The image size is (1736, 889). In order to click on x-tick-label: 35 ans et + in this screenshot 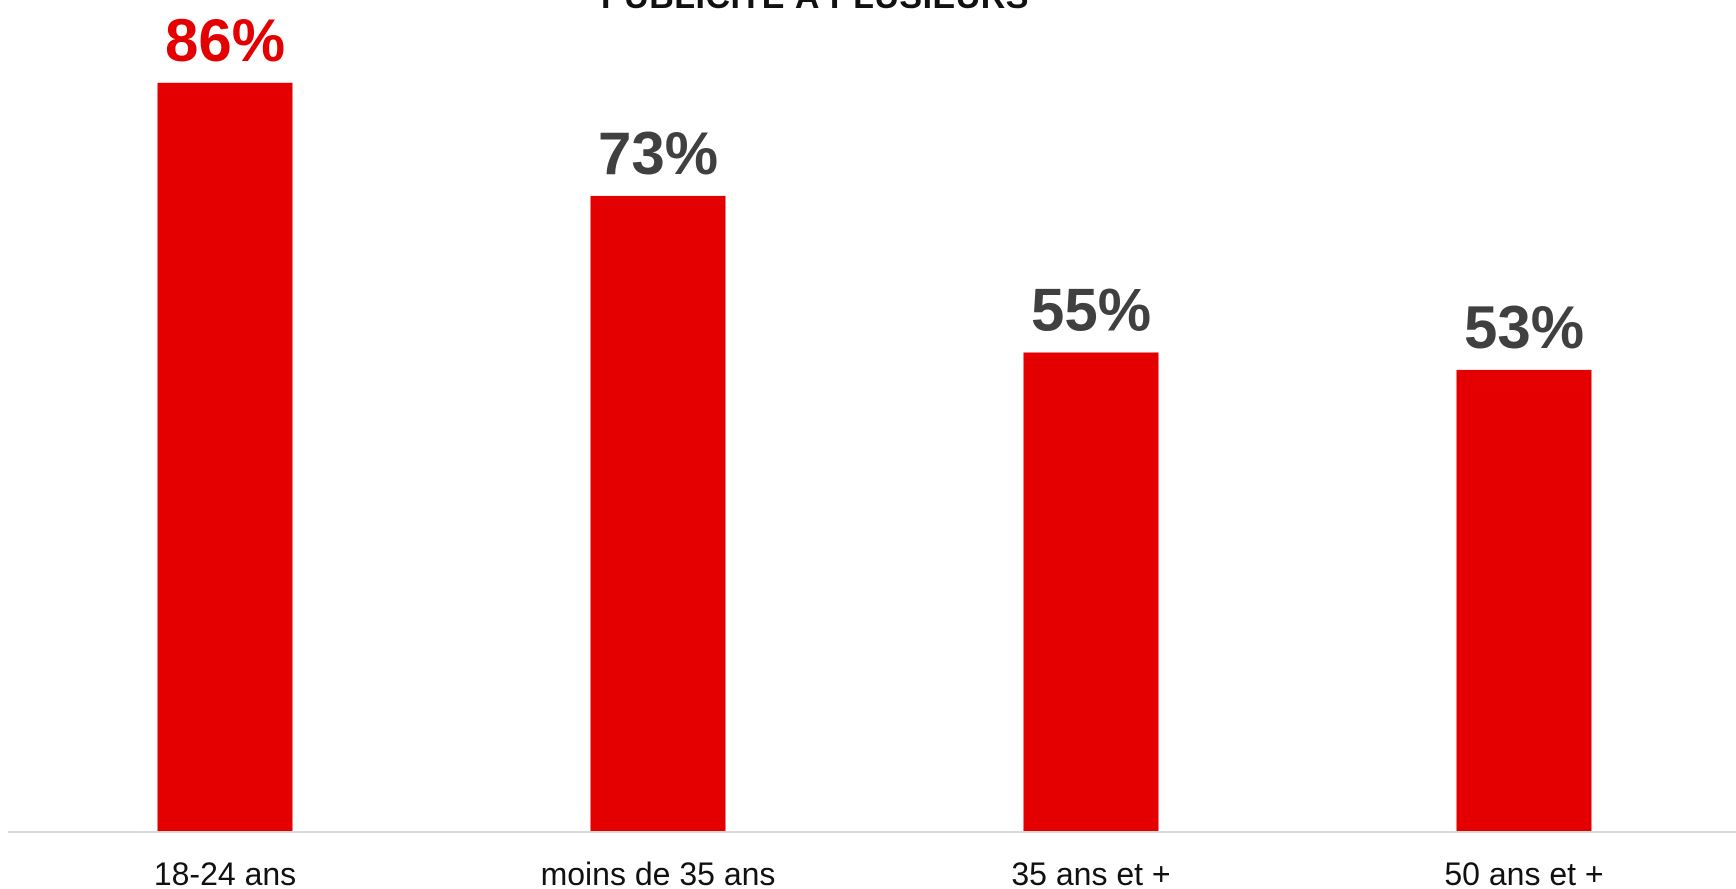, I will do `click(1090, 872)`.